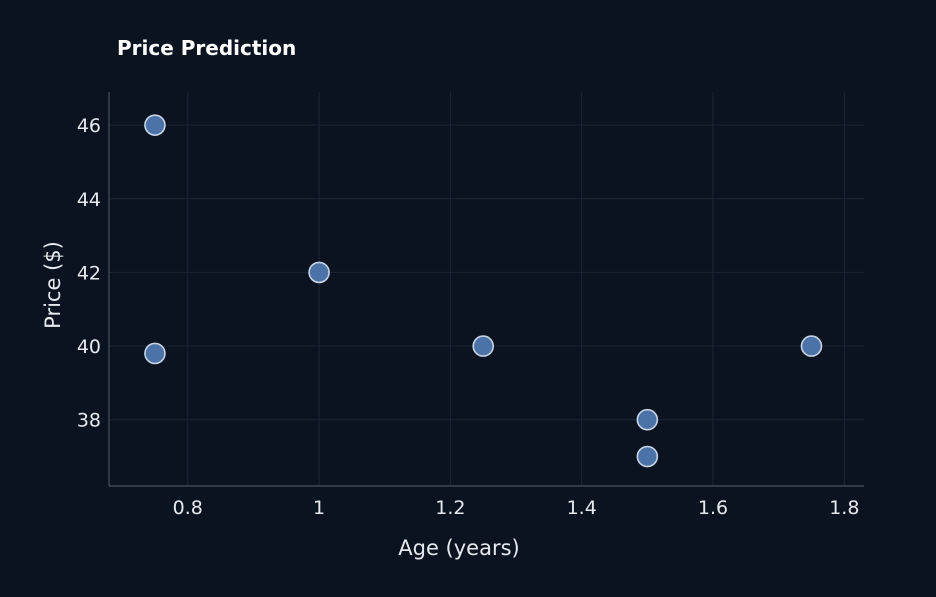 This screenshot has height=597, width=936. Describe the element at coordinates (89, 126) in the screenshot. I see `y-tick-label: 46` at that location.